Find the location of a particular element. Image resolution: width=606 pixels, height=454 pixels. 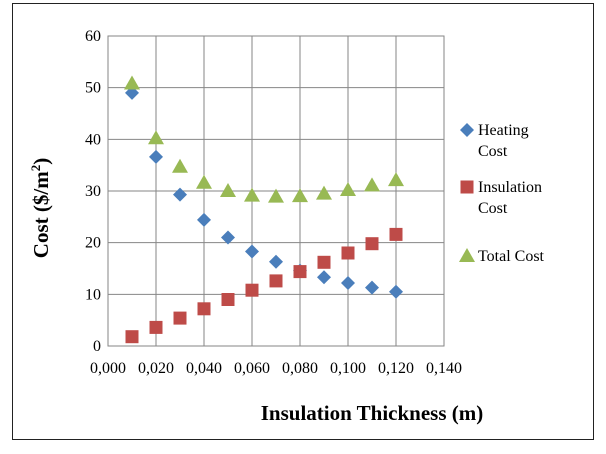

x-tick-label: 0,140 is located at coordinates (444, 368).